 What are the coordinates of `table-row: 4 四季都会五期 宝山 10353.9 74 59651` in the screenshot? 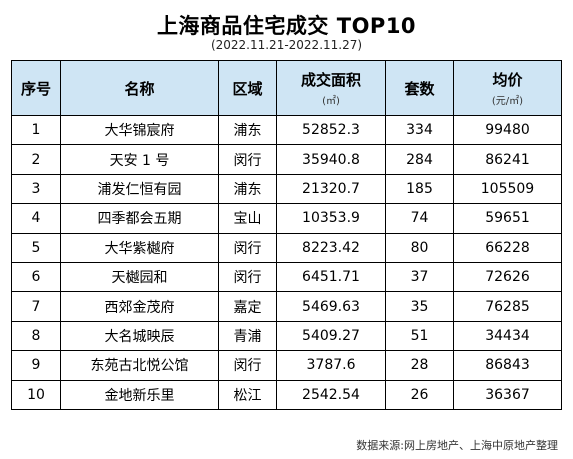 It's located at (286, 218).